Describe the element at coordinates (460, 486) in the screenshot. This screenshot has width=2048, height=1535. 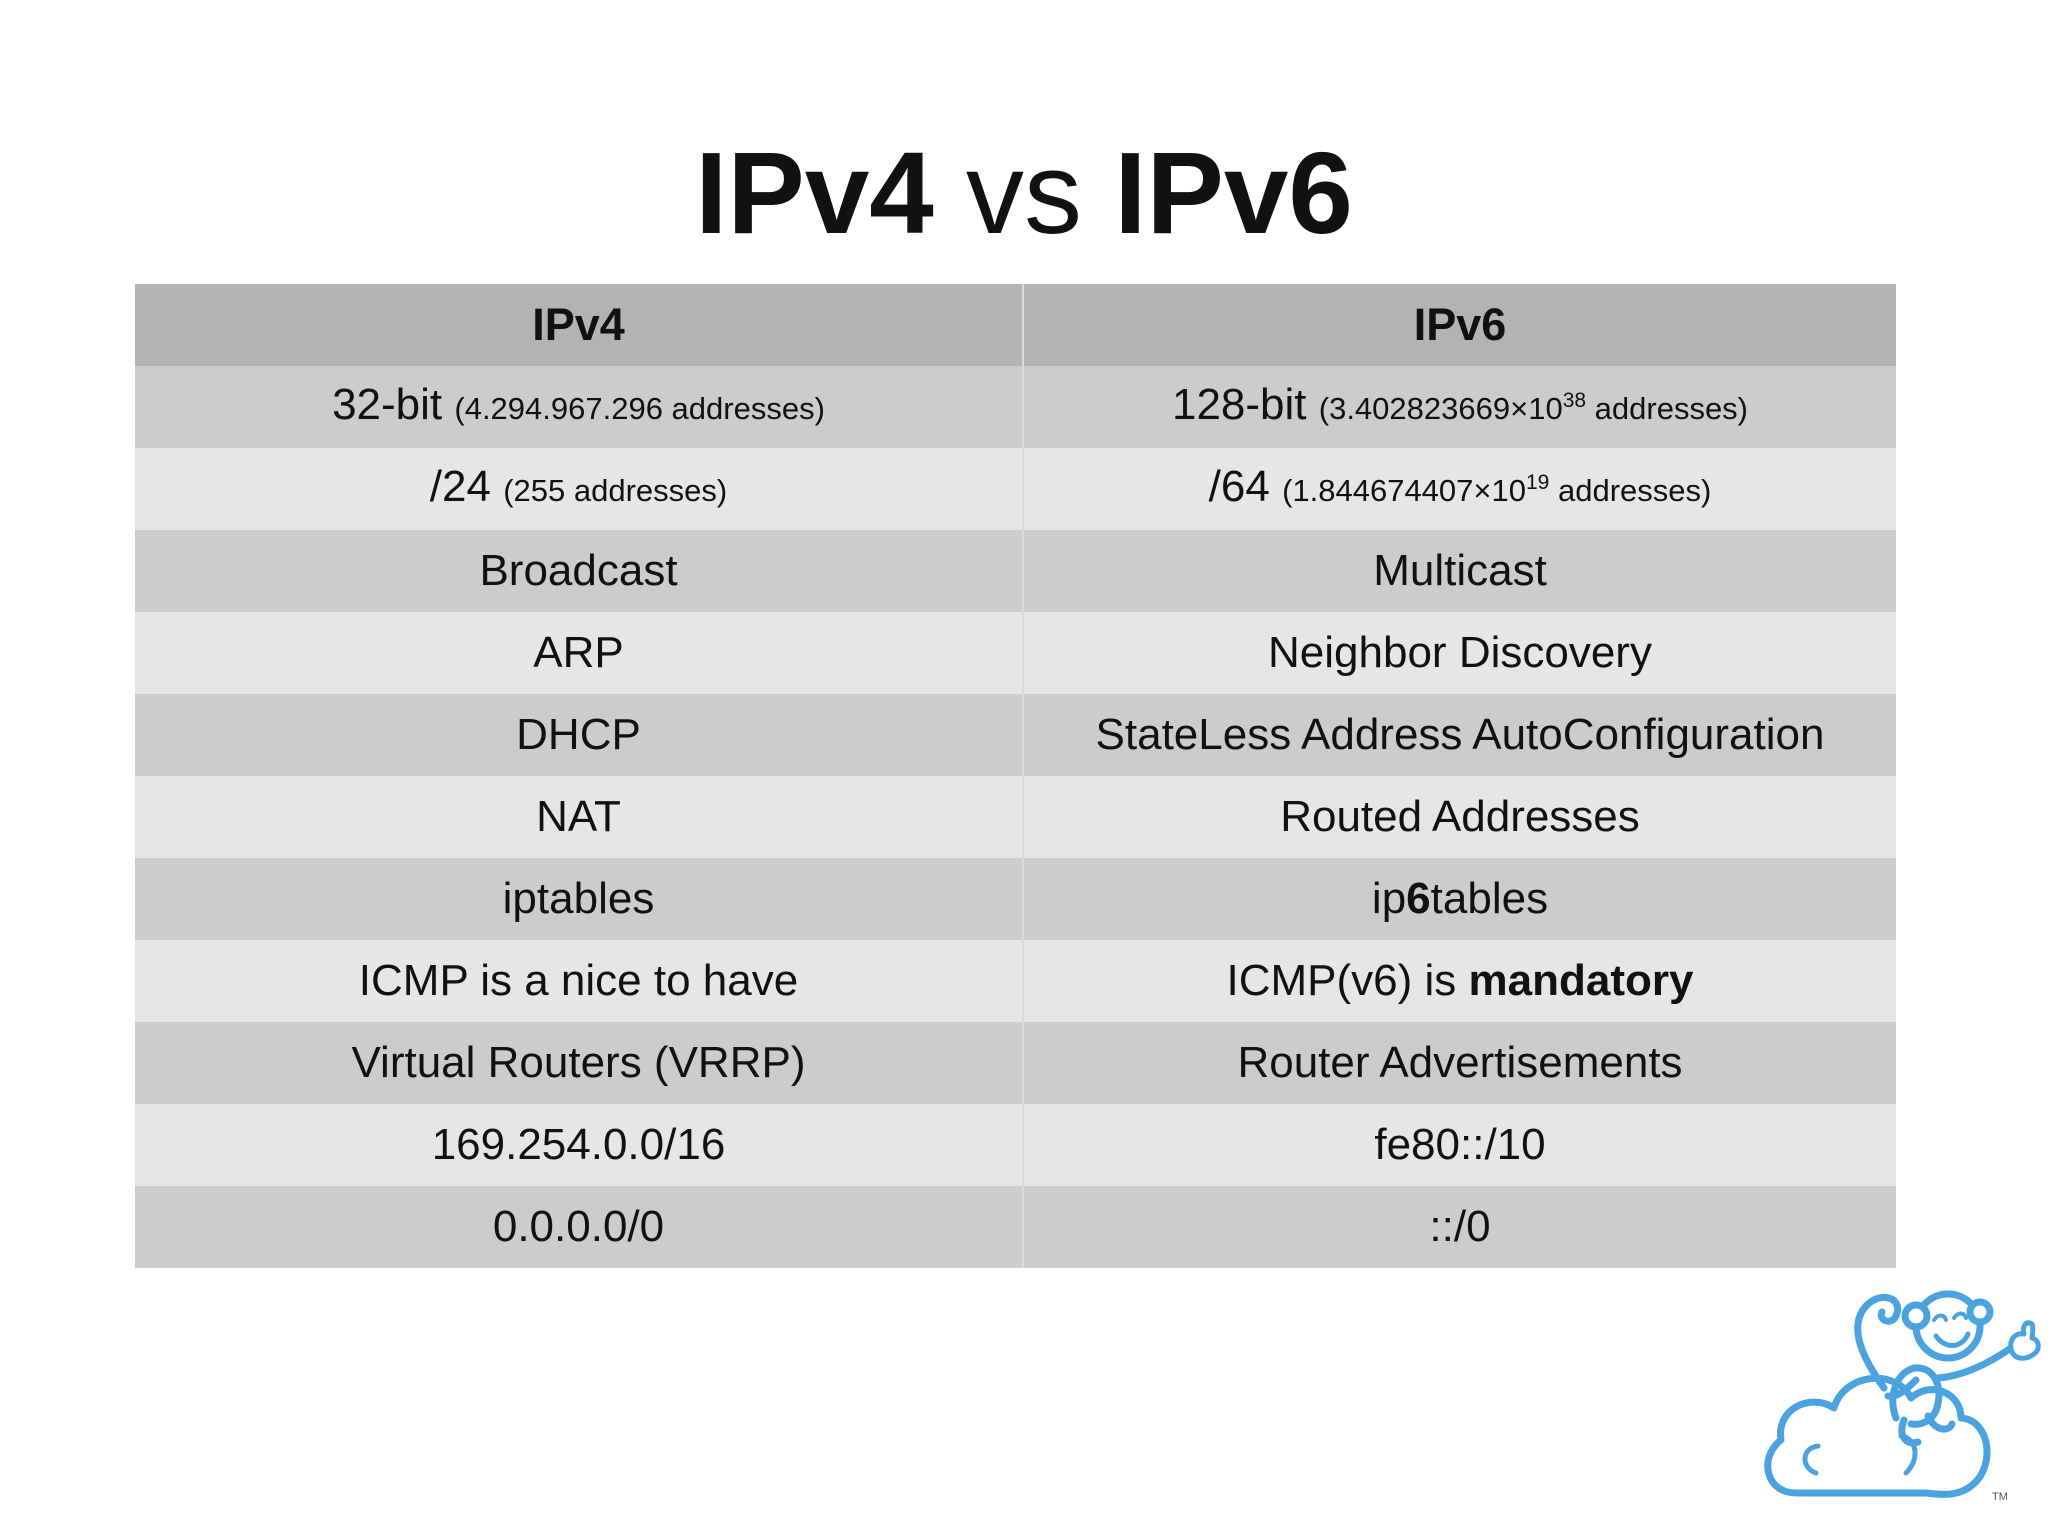
I see `cell-main-text: /24` at that location.